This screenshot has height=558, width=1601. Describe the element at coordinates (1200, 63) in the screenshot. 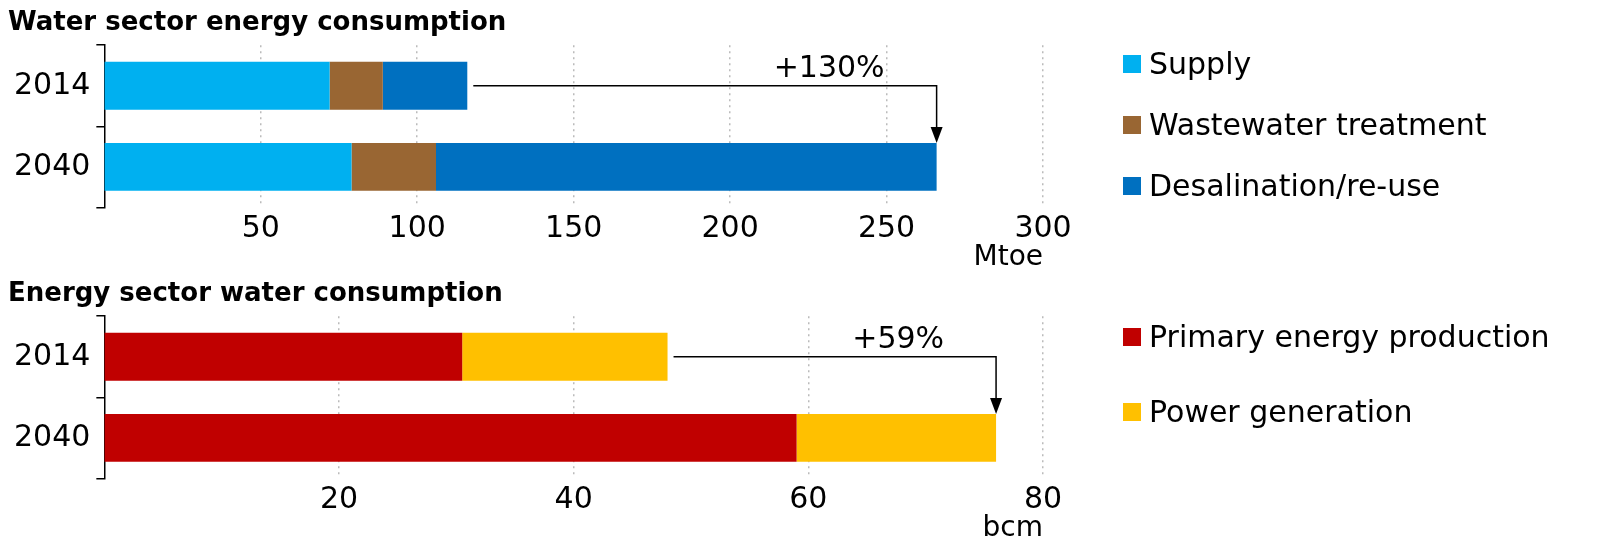

I see `legend-label: Supply` at that location.